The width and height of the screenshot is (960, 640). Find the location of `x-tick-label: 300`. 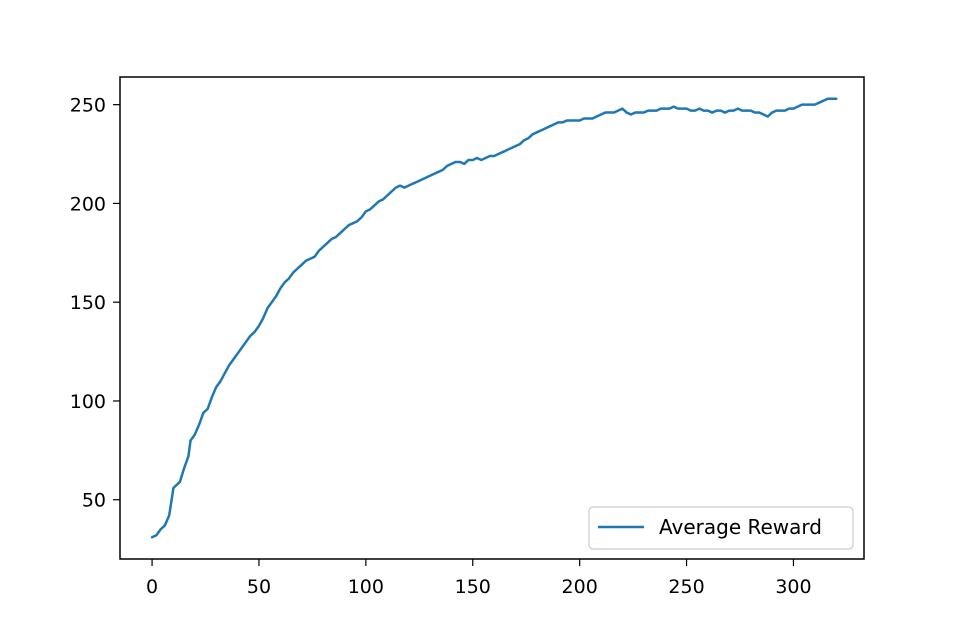

x-tick-label: 300 is located at coordinates (793, 587).